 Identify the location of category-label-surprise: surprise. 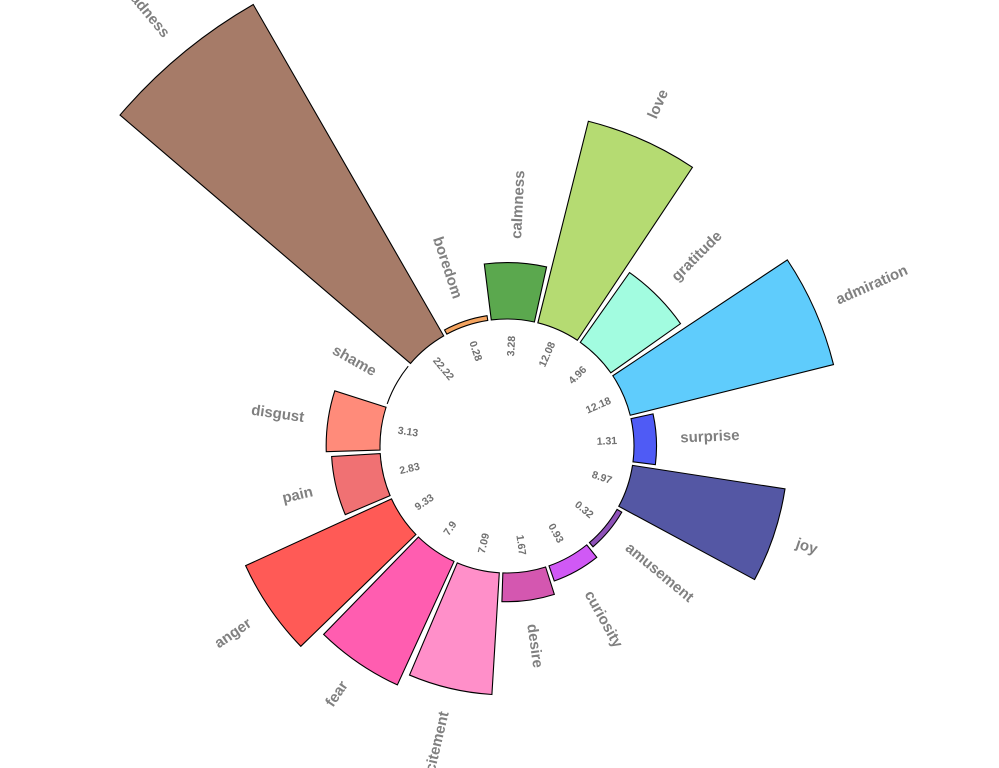
(710, 437).